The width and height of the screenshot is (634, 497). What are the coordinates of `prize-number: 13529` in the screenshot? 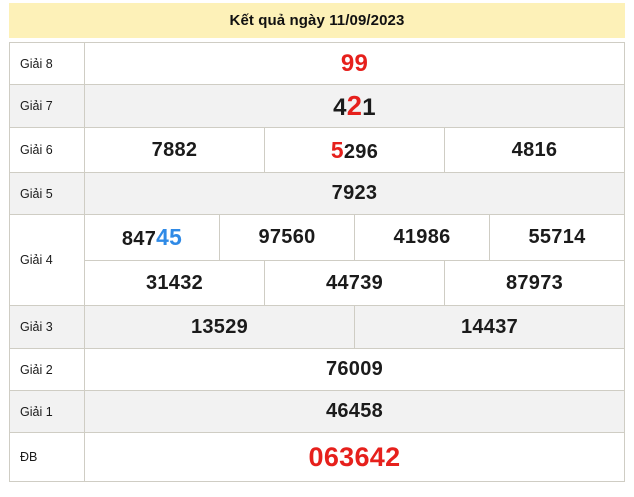 It's located at (219, 326).